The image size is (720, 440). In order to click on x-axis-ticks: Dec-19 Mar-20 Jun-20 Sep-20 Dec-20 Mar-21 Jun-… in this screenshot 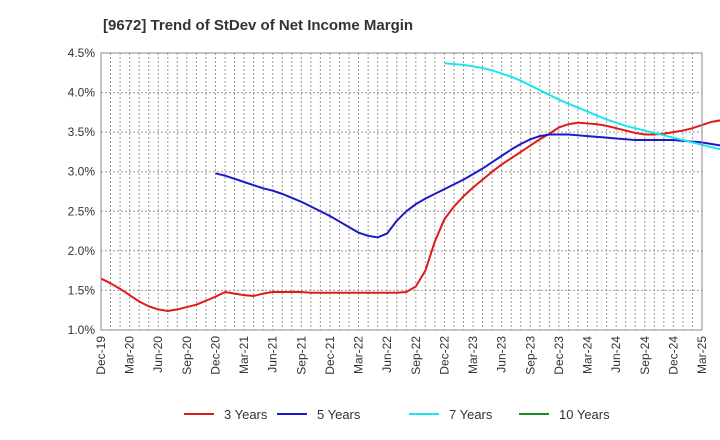, I will do `click(401, 355)`.